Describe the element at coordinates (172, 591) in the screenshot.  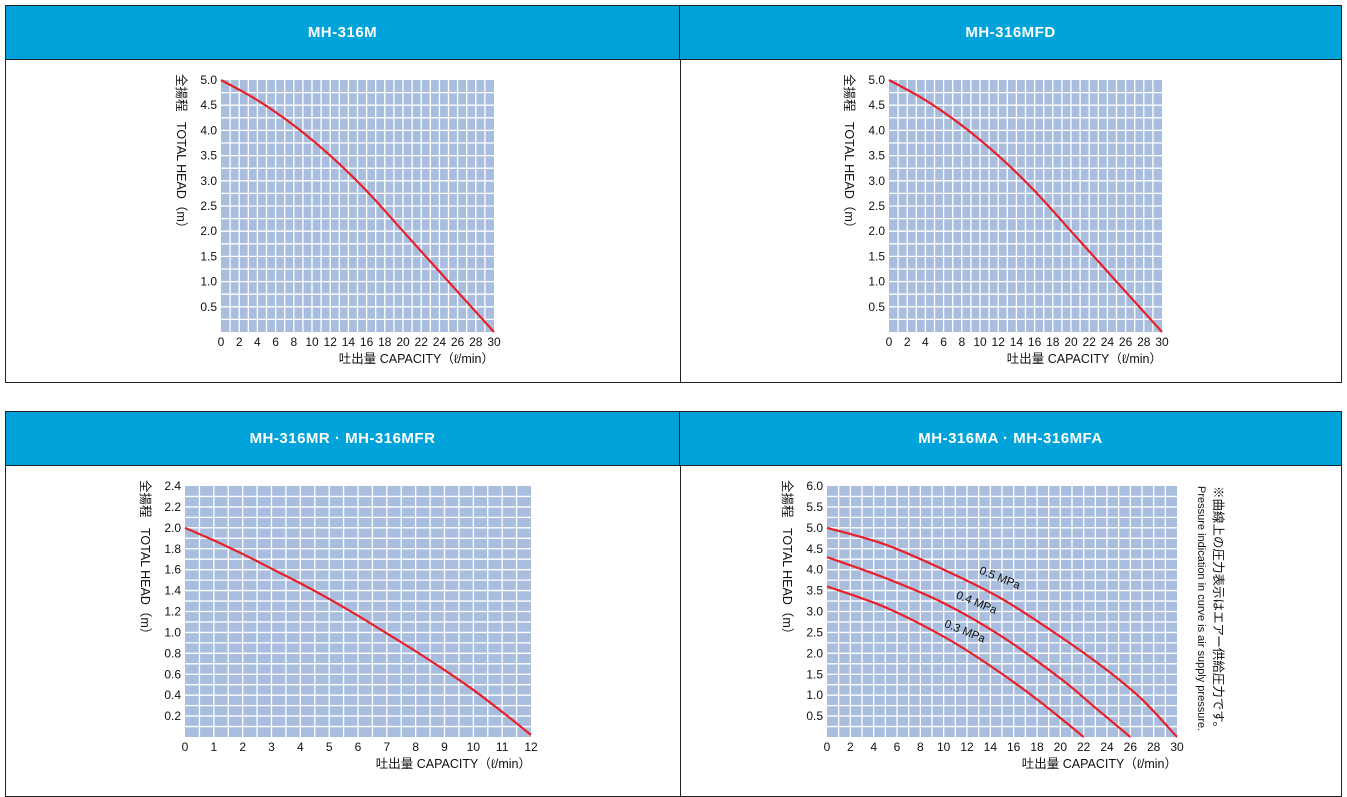
I see `y-tick-label: 1.4` at that location.